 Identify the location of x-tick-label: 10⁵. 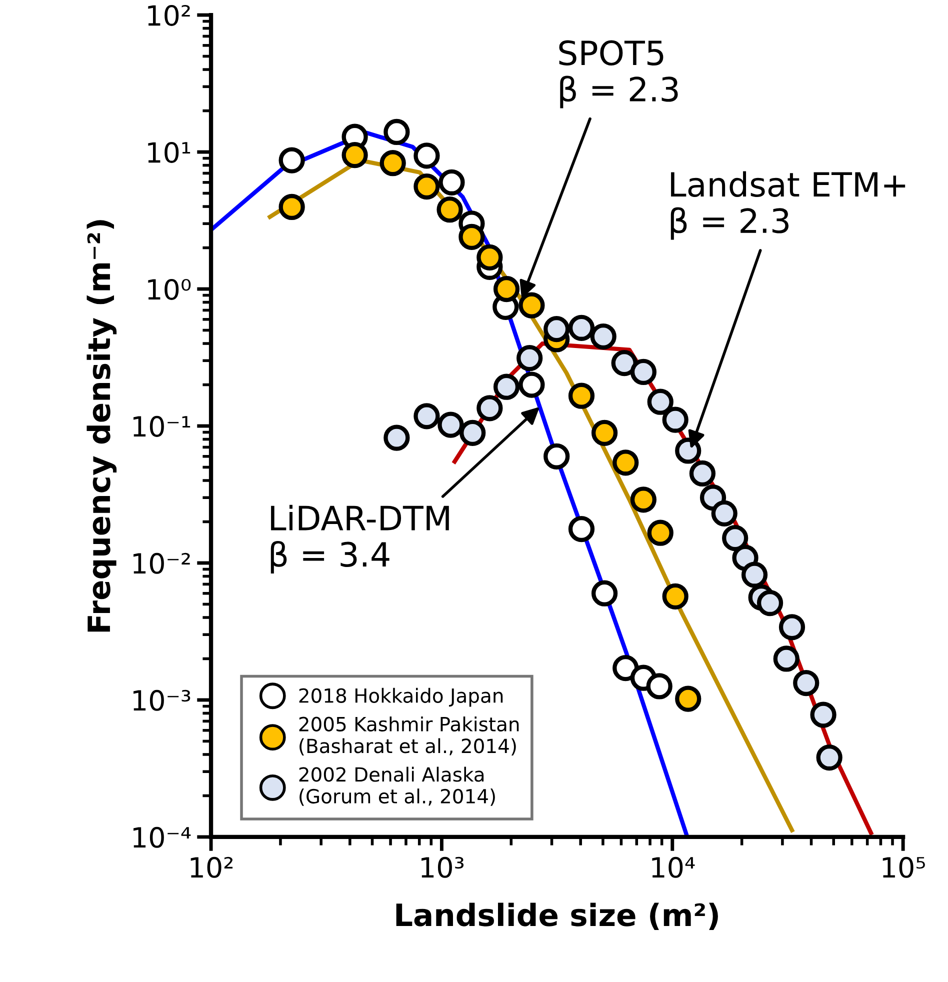
(903, 867).